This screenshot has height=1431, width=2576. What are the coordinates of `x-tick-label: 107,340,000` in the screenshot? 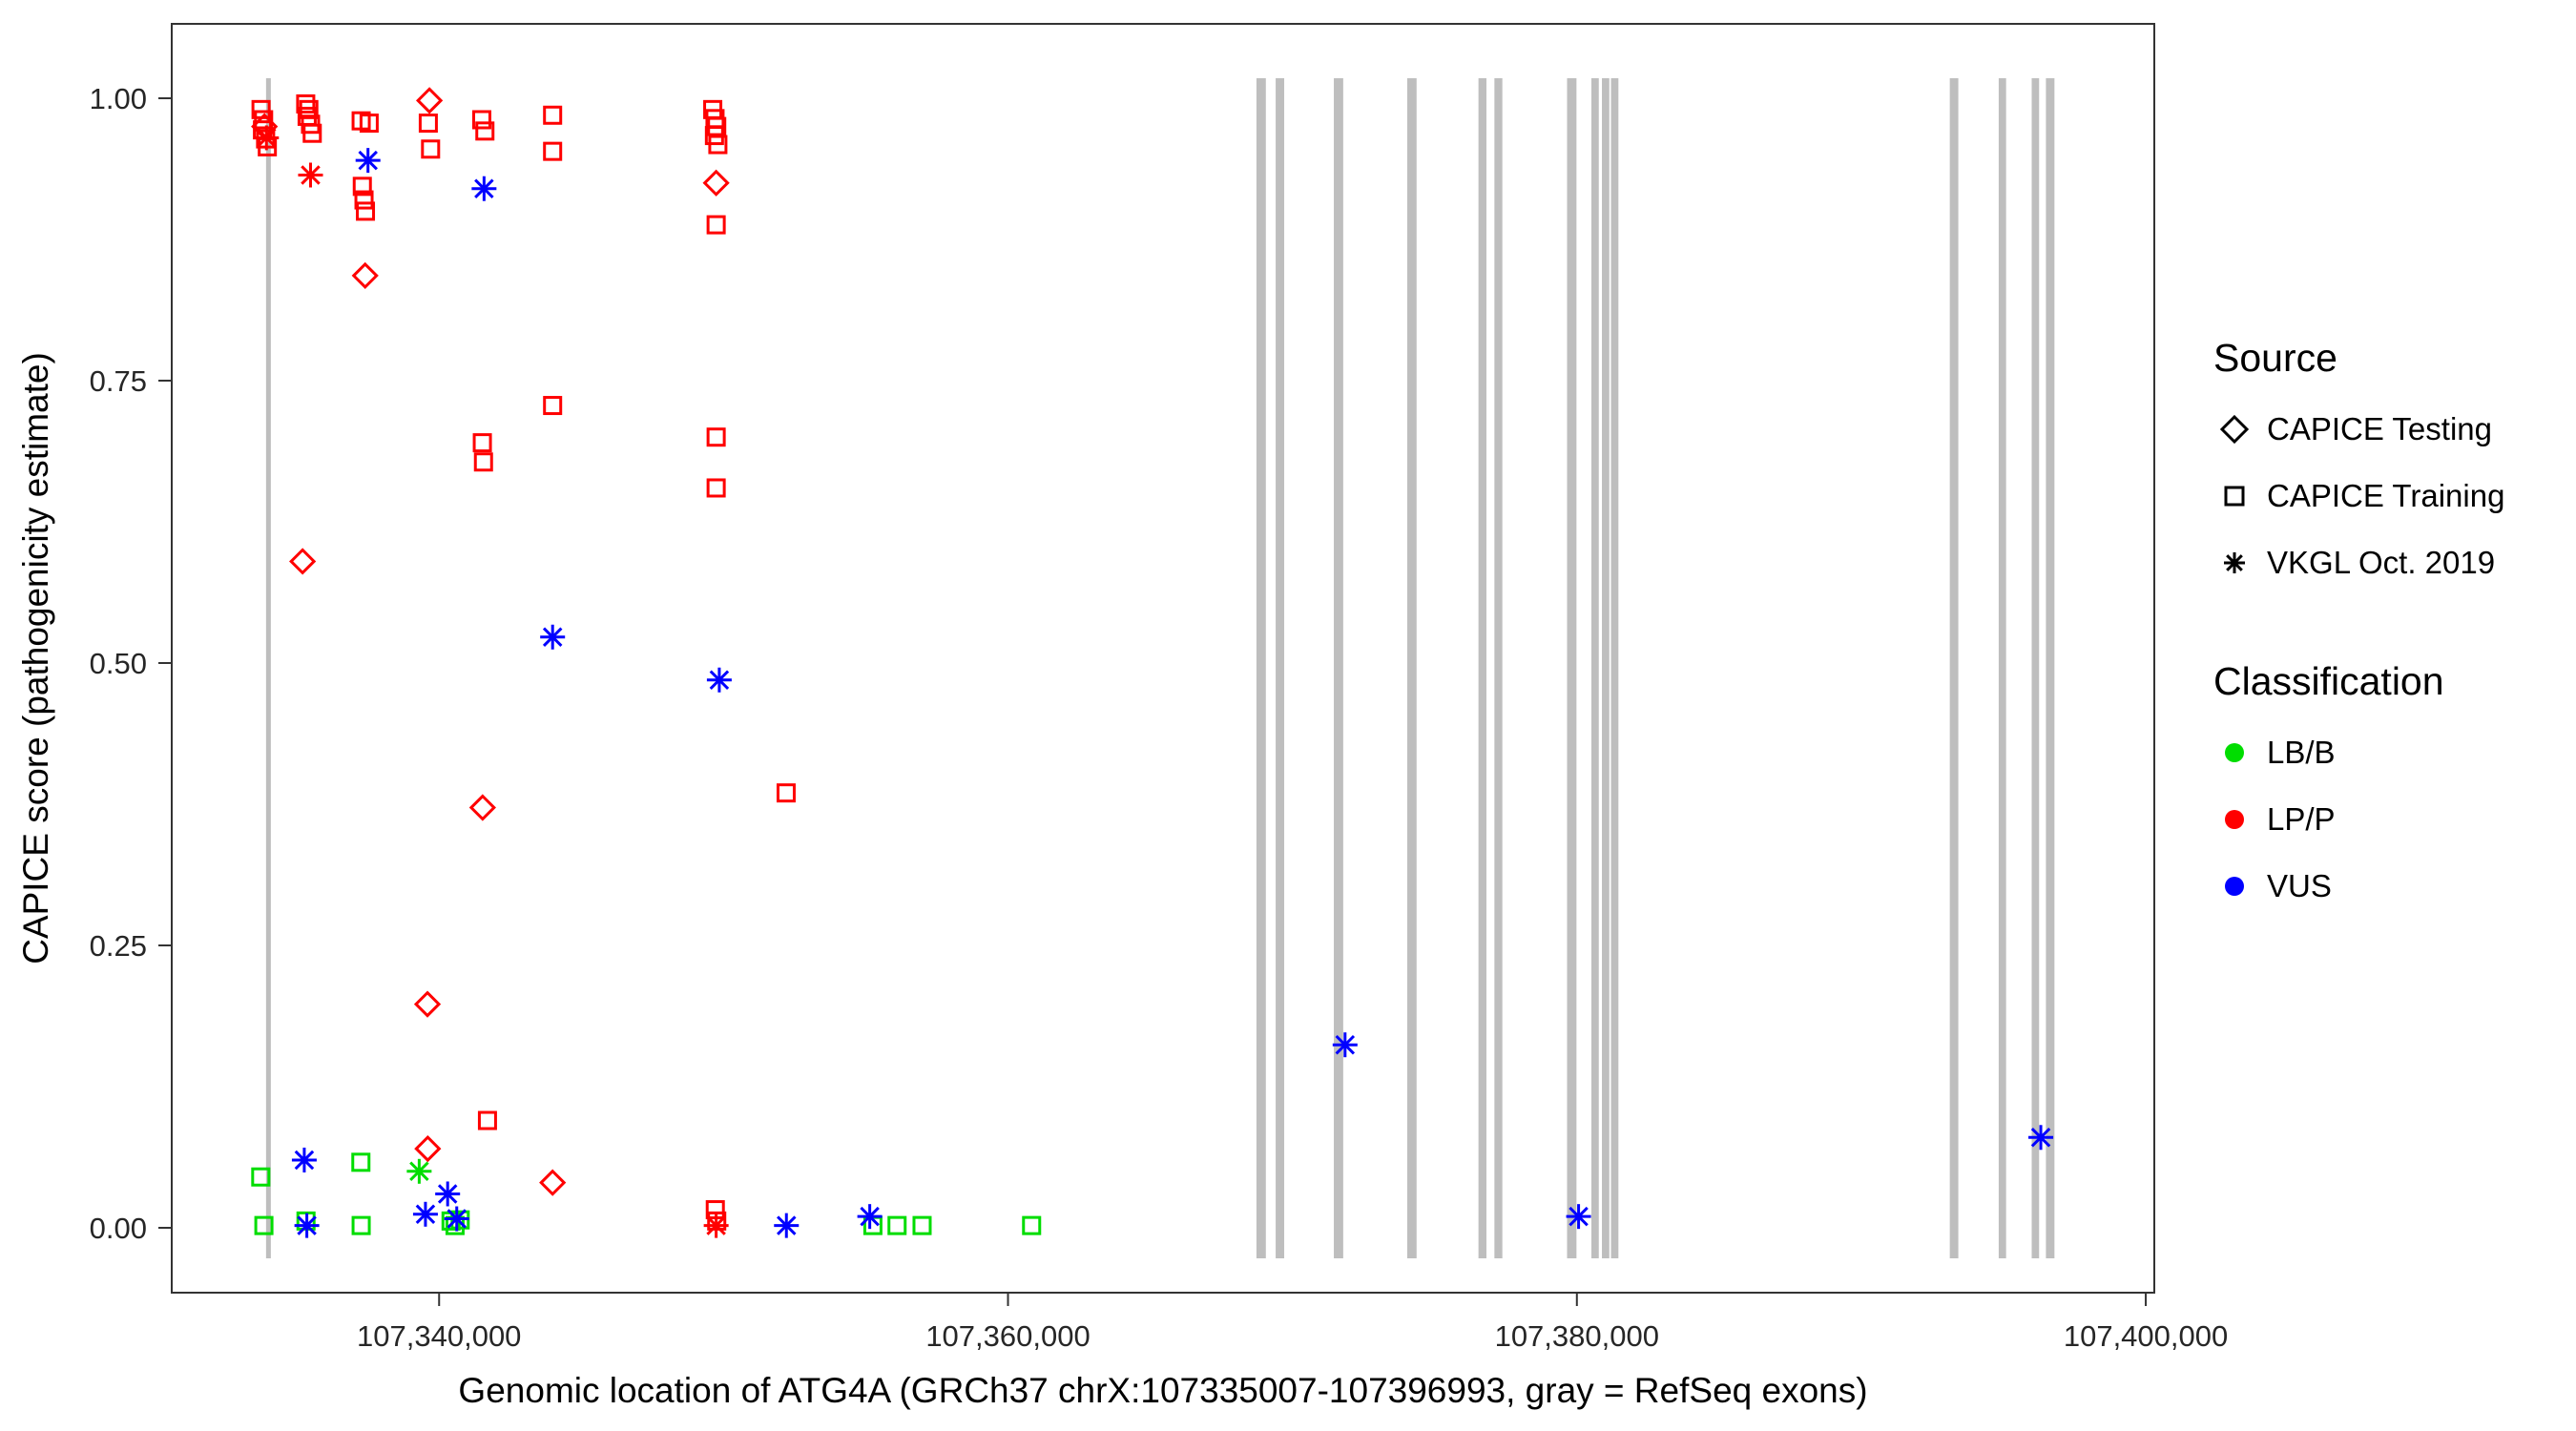 It's located at (439, 1336).